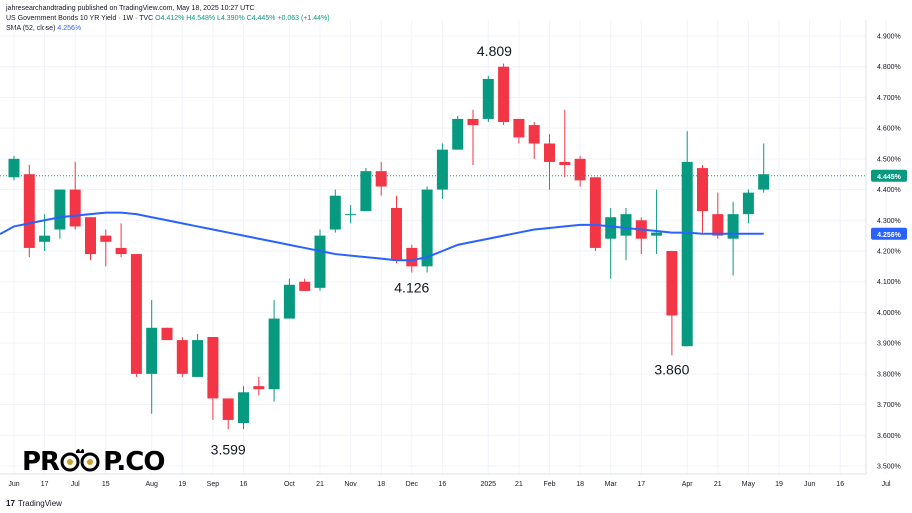 This screenshot has width=912, height=513. I want to click on axis-price-label: 4.445%, so click(889, 175).